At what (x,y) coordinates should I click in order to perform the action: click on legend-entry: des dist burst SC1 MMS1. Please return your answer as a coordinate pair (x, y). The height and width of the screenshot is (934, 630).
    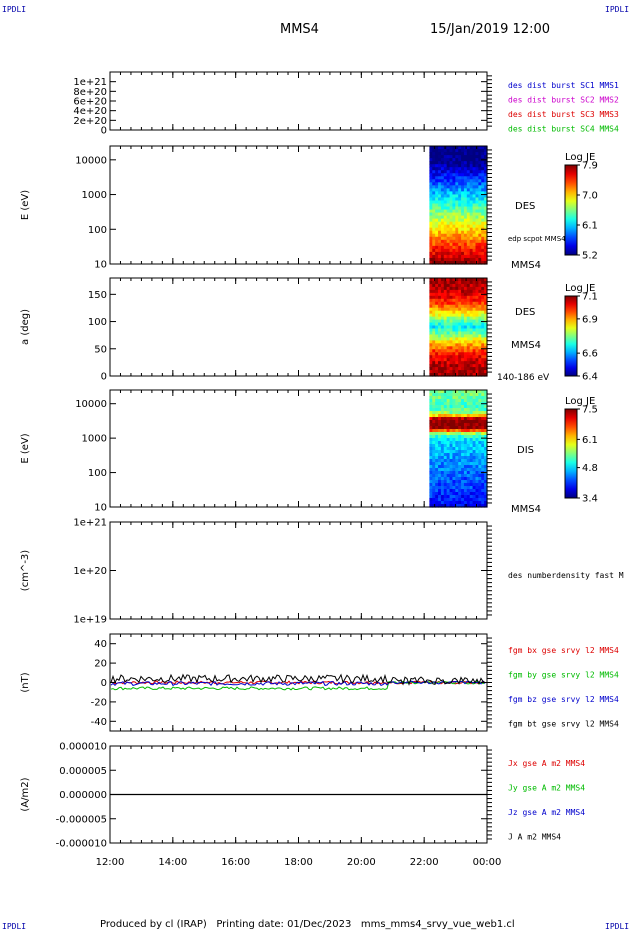
    Looking at the image, I should click on (563, 85).